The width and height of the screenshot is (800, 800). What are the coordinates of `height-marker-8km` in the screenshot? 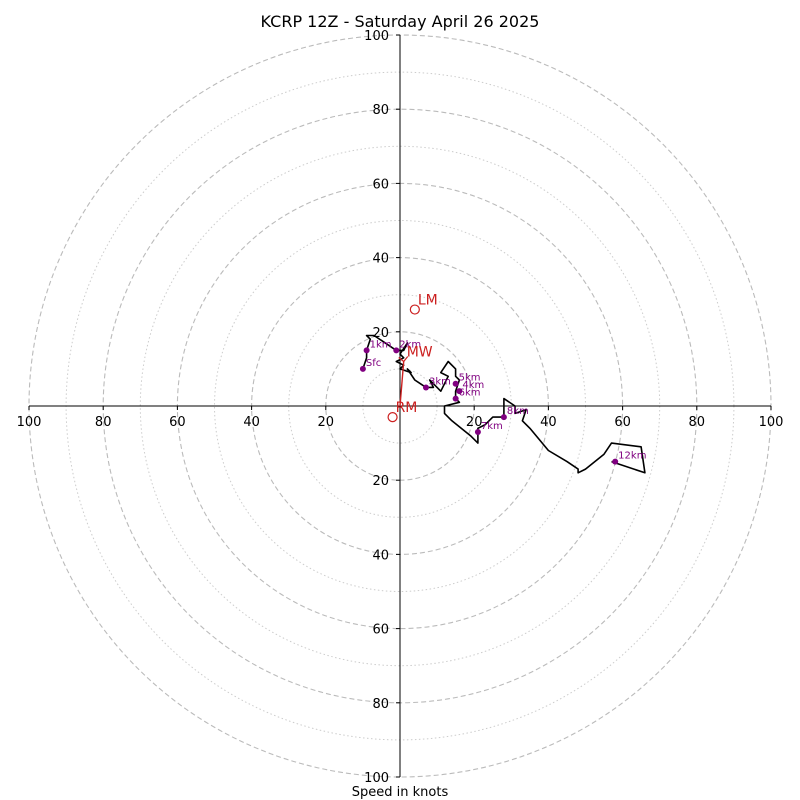 It's located at (503, 417).